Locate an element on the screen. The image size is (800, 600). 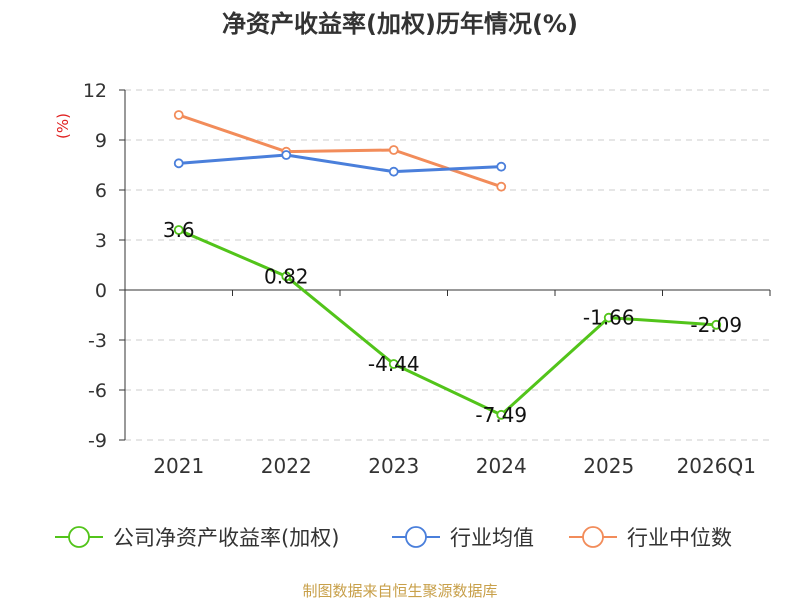
y-tick-label: 0 is located at coordinates (101, 291).